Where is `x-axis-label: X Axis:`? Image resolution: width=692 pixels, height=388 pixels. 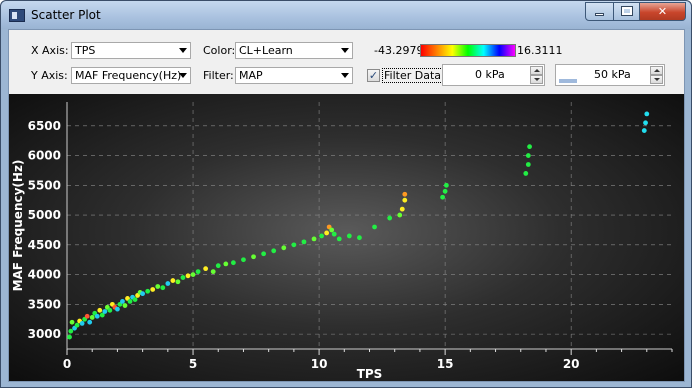 x-axis-label: X Axis: is located at coordinates (50, 50).